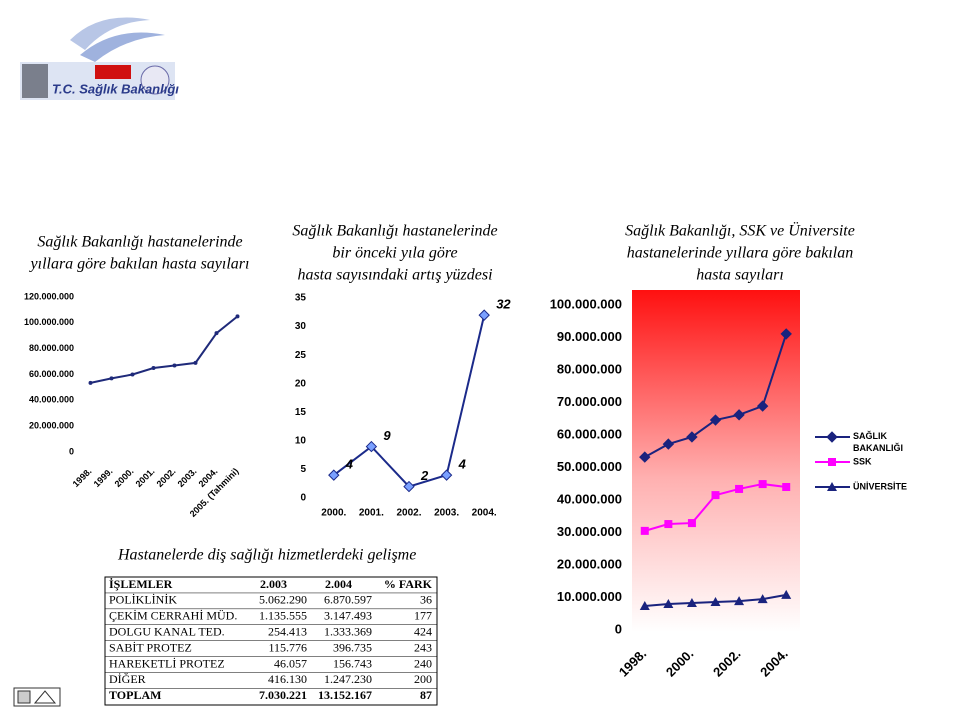 The image size is (960, 712). I want to click on y-tick-label: 30.000.000, so click(589, 531).